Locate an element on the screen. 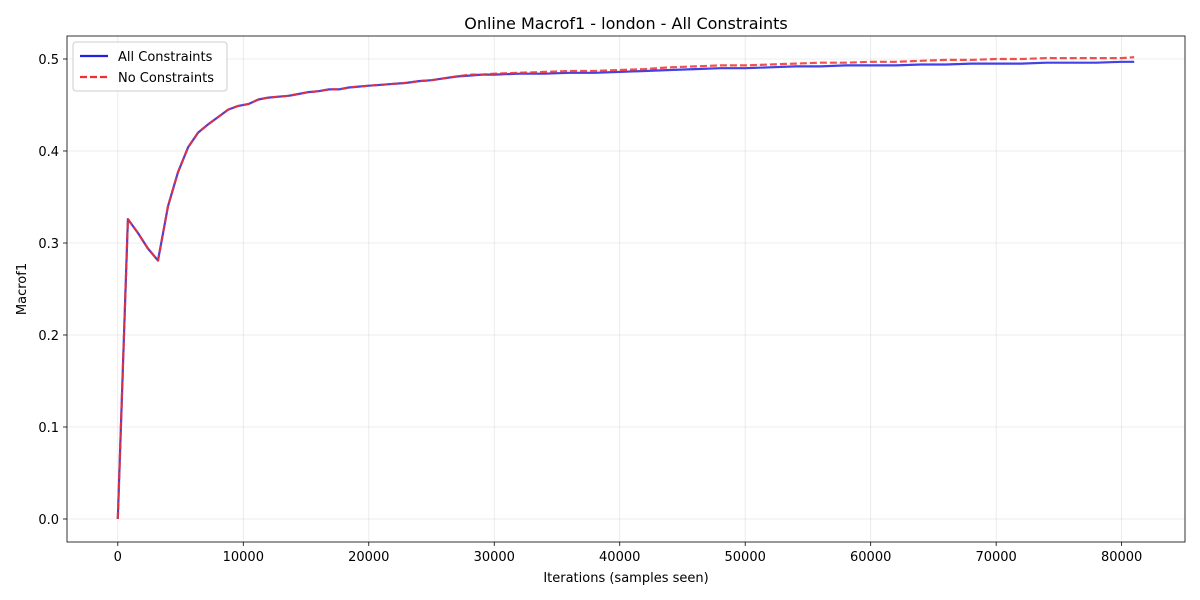 The height and width of the screenshot is (600, 1200). legend-box is located at coordinates (150, 66).